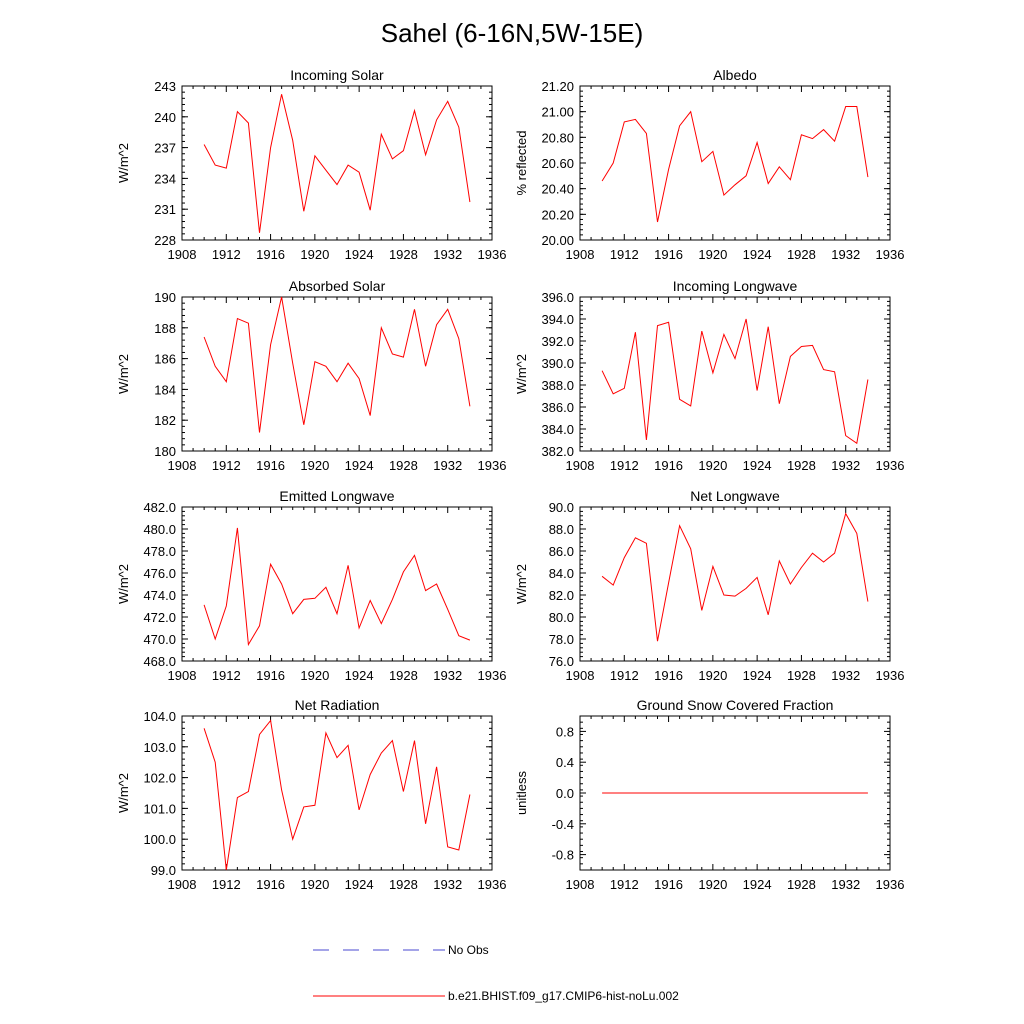 This screenshot has width=1024, height=1024. Describe the element at coordinates (565, 793) in the screenshot. I see `y-tick-label: 0.0` at that location.